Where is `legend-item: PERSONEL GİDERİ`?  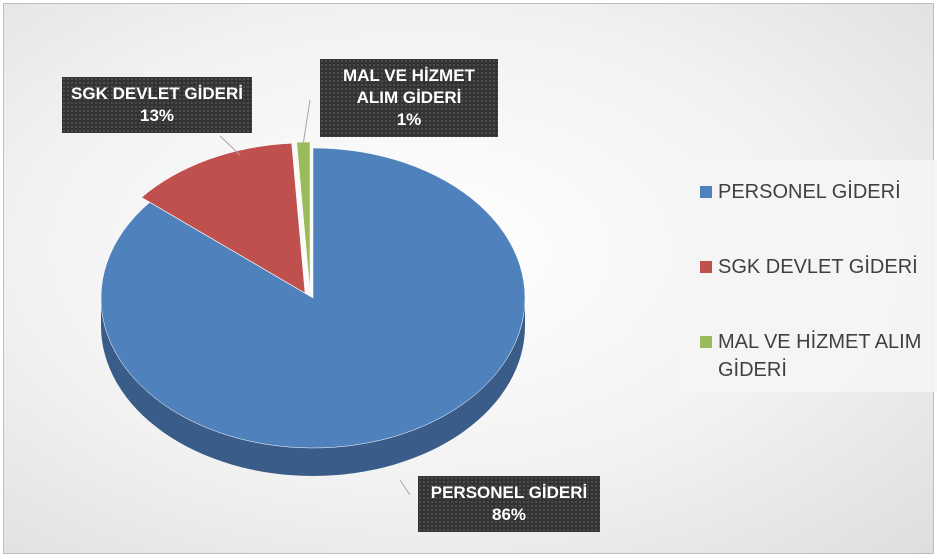
legend-item: PERSONEL GİDERİ is located at coordinates (817, 192).